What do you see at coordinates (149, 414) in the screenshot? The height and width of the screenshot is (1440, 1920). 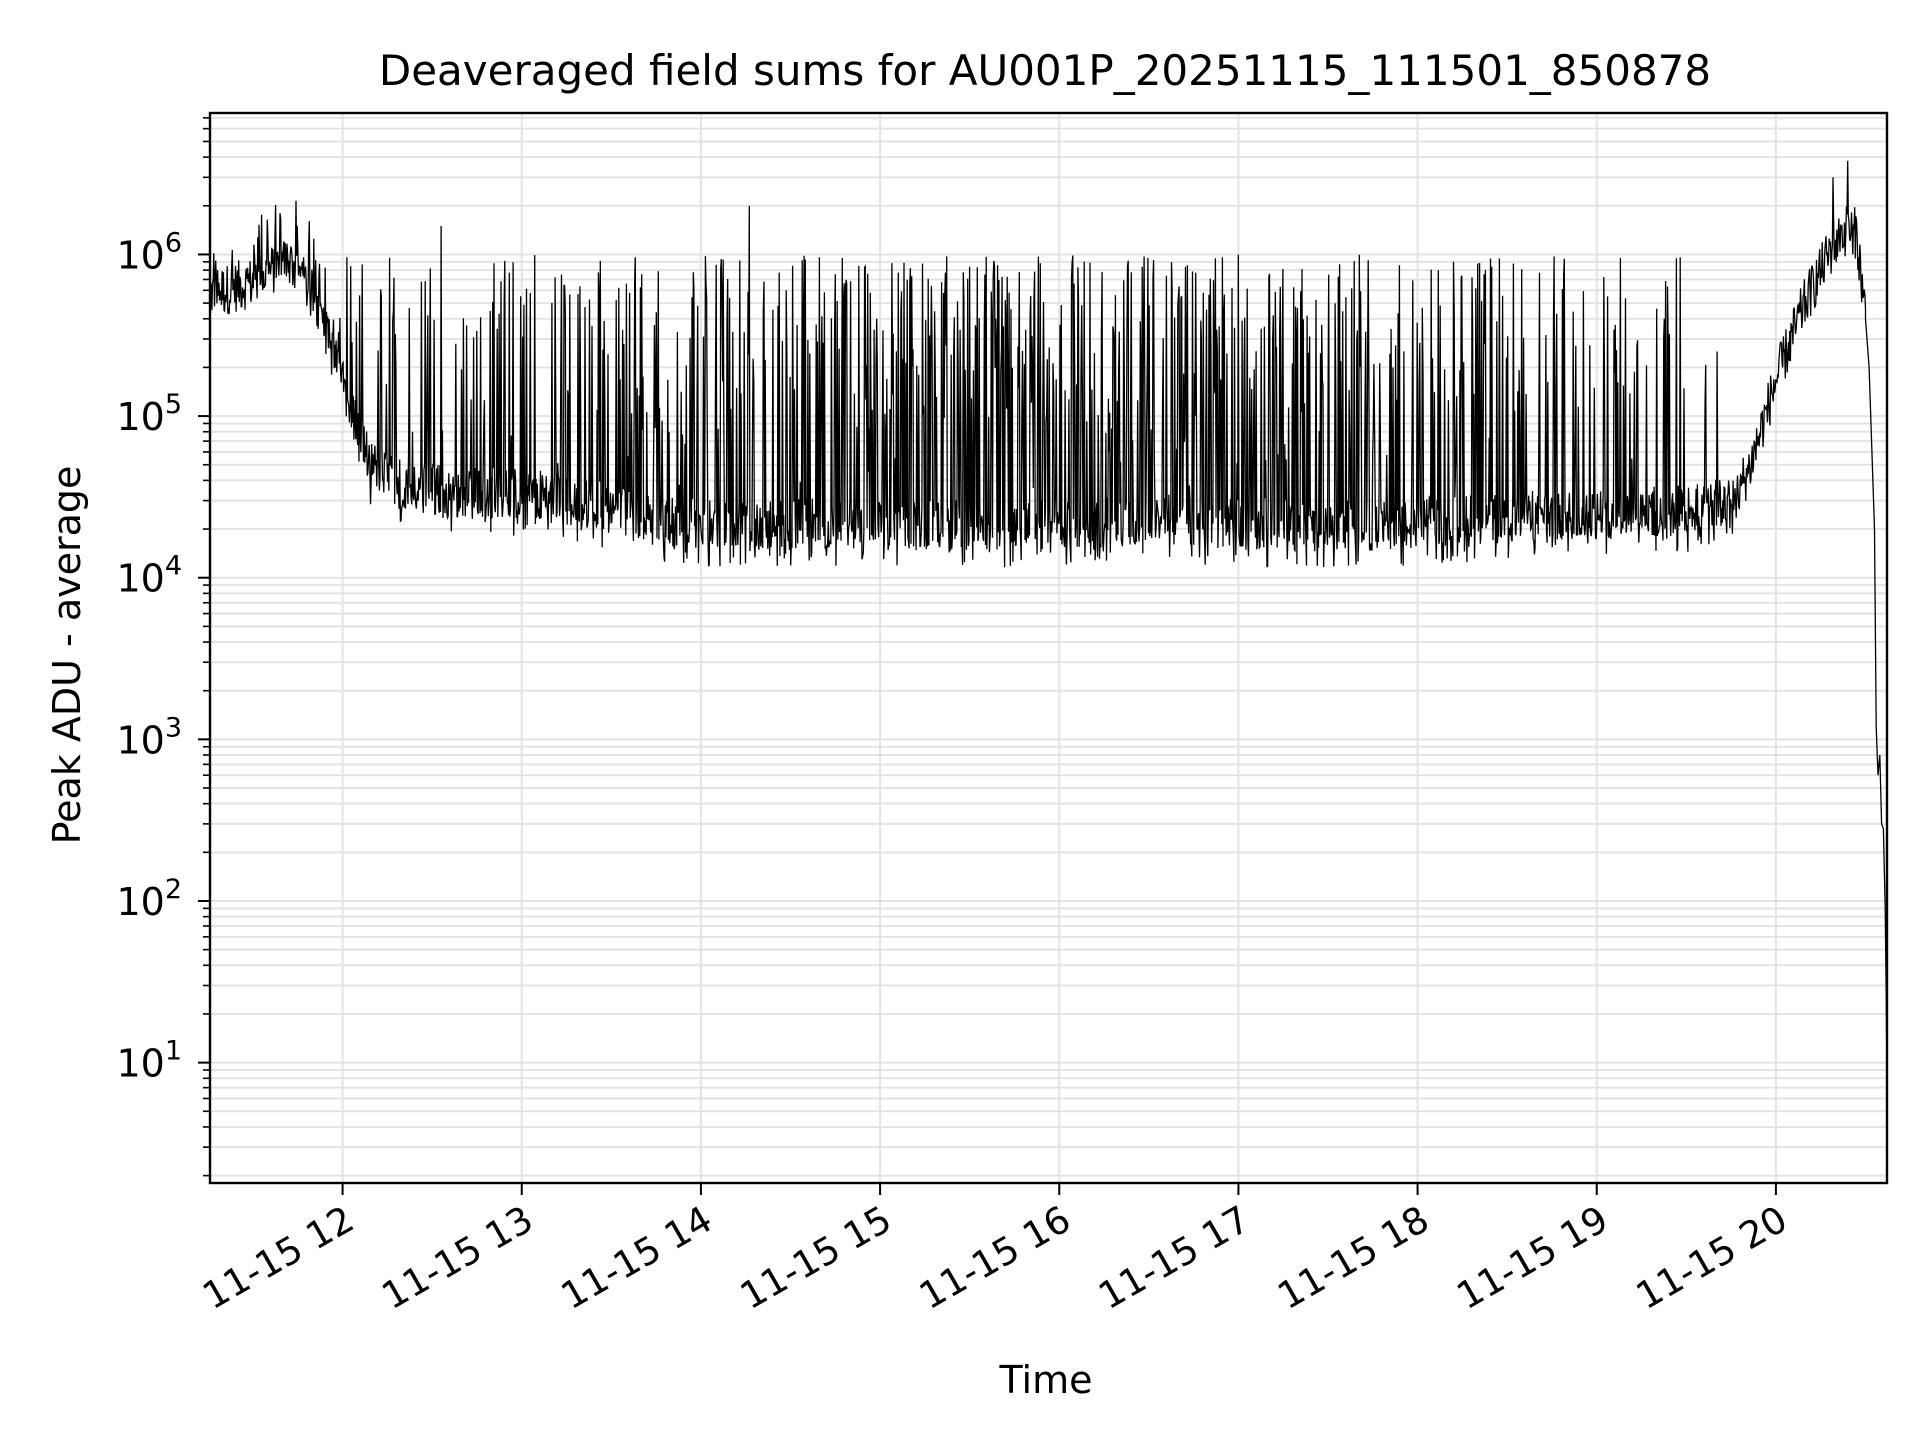 I see `y-tick-label: 105` at bounding box center [149, 414].